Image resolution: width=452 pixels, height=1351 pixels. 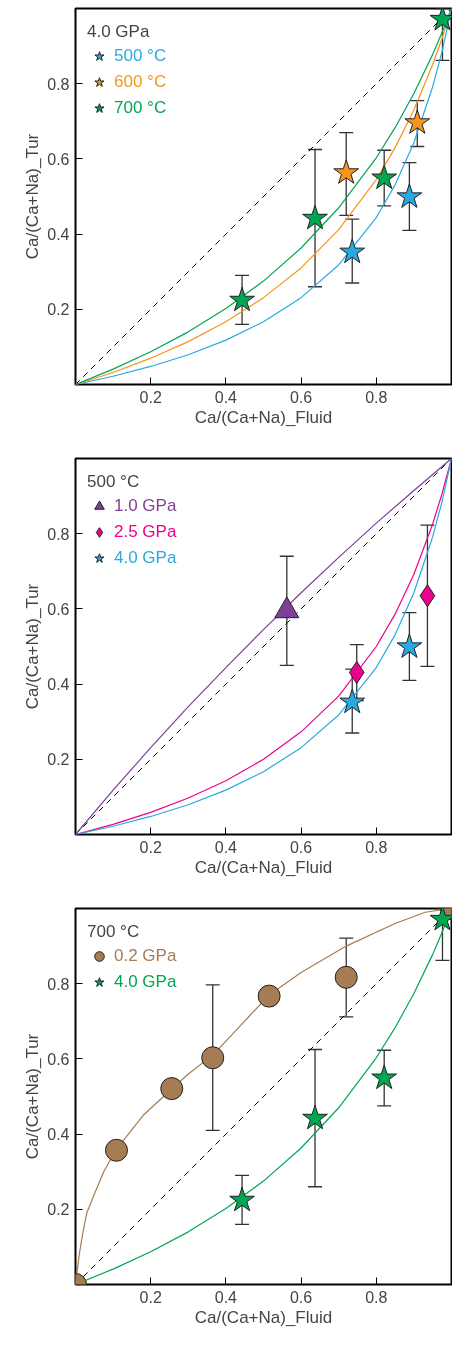 I want to click on legend-label: 0.2 GPa, so click(x=145, y=956).